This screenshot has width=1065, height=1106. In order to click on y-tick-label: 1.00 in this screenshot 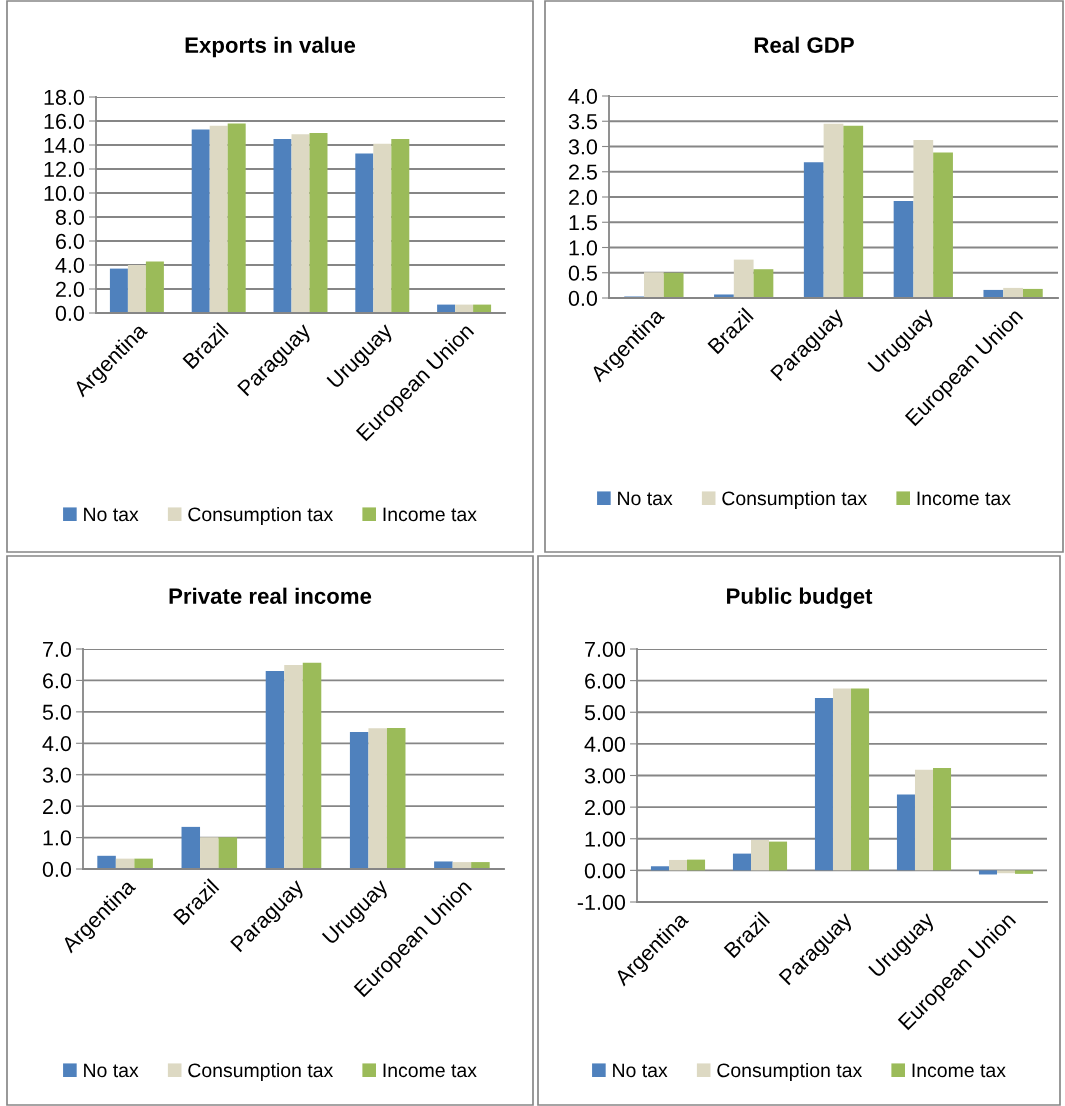, I will do `click(605, 839)`.